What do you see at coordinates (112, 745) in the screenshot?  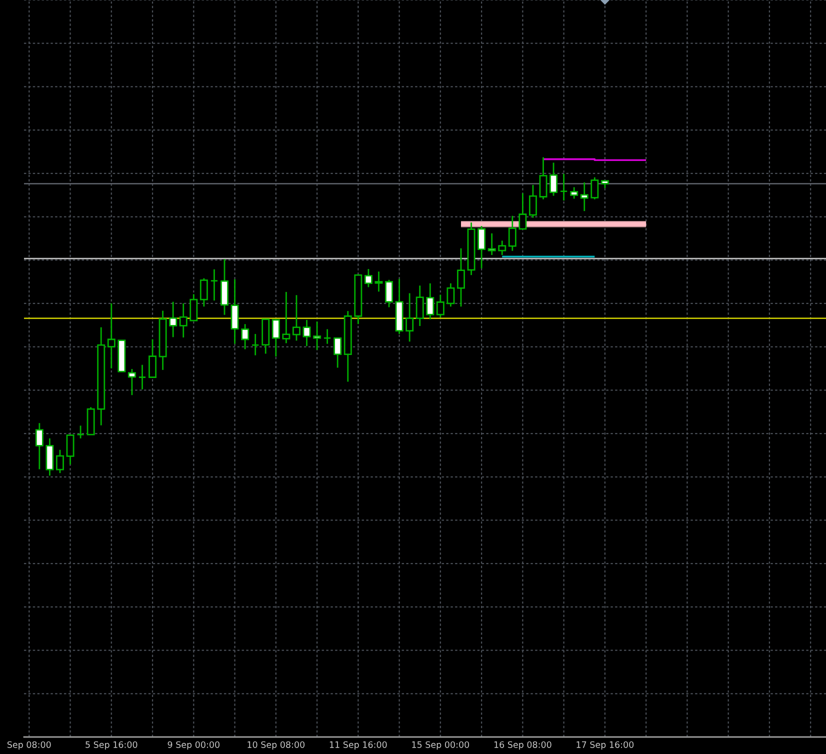 I see `x-tick-label: 5 Sep 16:00` at bounding box center [112, 745].